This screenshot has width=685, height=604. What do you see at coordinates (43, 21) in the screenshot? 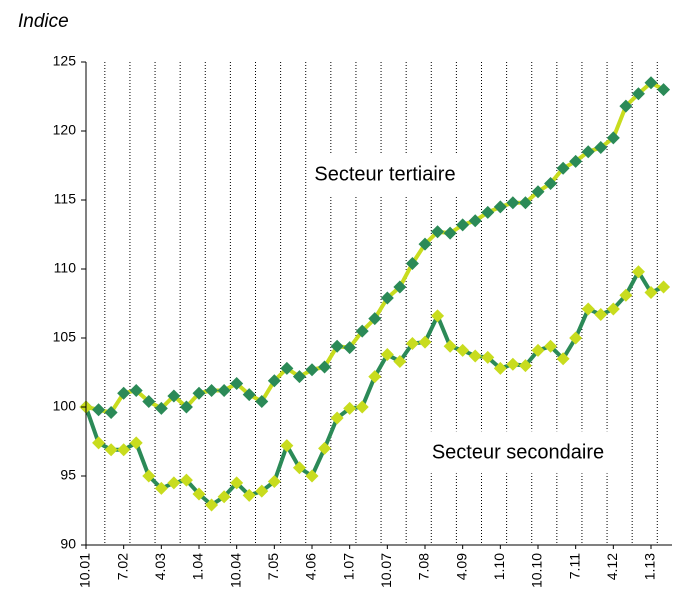
I see `y-axis-label: Indice` at bounding box center [43, 21].